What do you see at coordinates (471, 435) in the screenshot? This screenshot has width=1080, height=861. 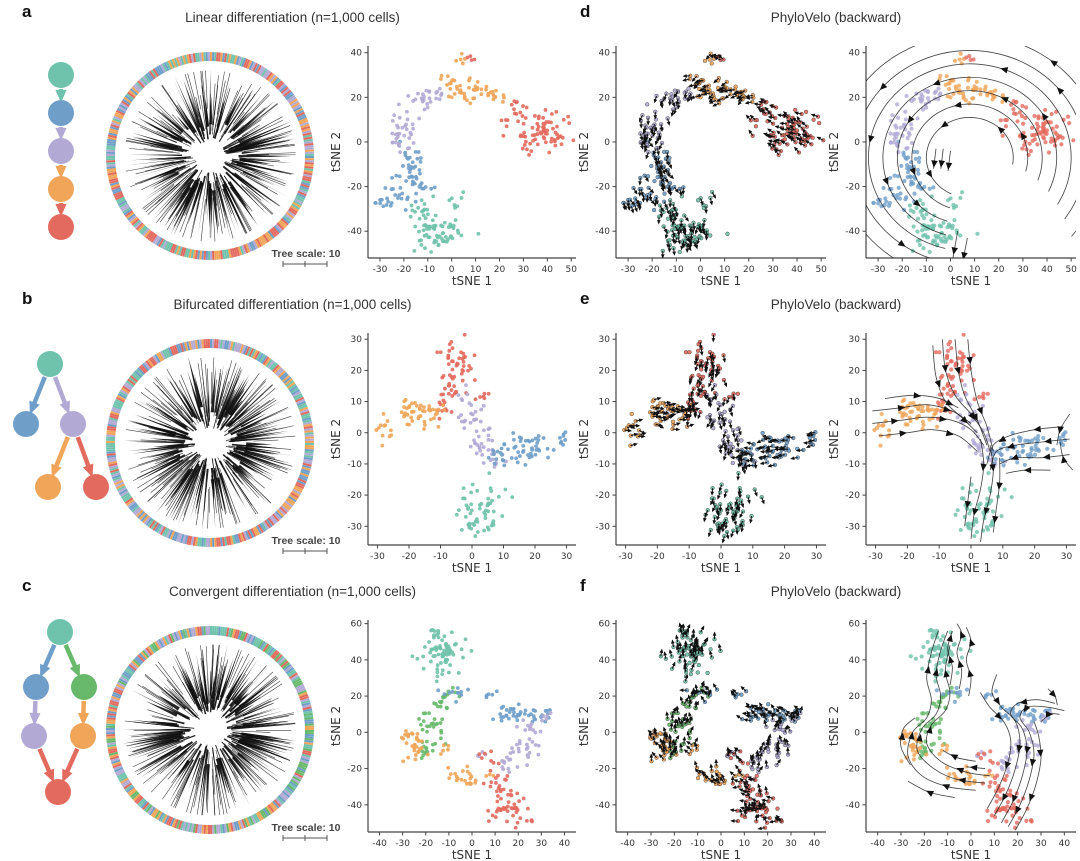 I see `panel-b-tsne-points` at bounding box center [471, 435].